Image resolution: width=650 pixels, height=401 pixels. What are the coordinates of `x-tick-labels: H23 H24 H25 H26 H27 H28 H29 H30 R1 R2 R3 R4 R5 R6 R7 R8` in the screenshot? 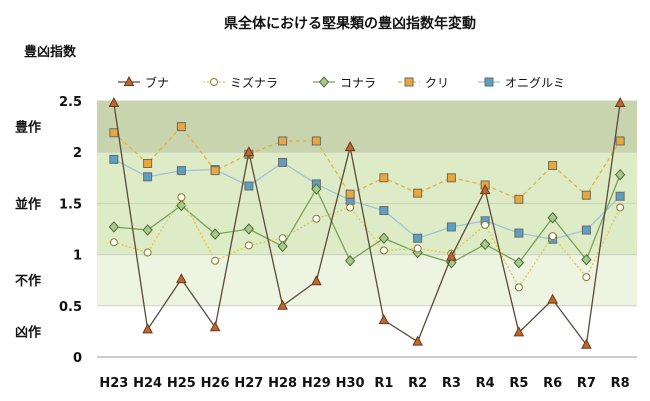 It's located at (364, 383).